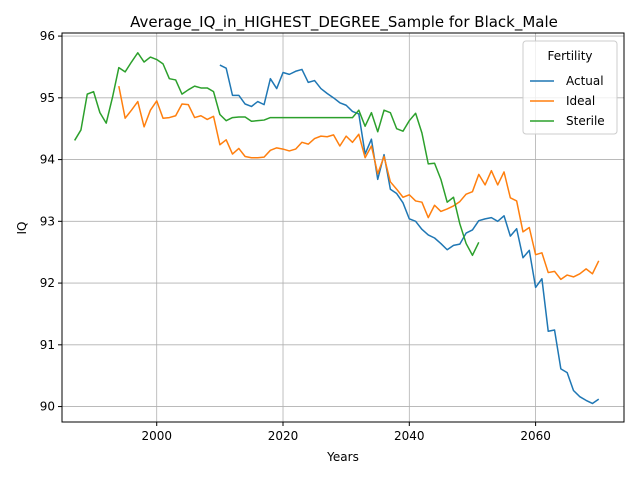  I want to click on legend-entries: Actual Ideal Sterile, so click(567, 101).